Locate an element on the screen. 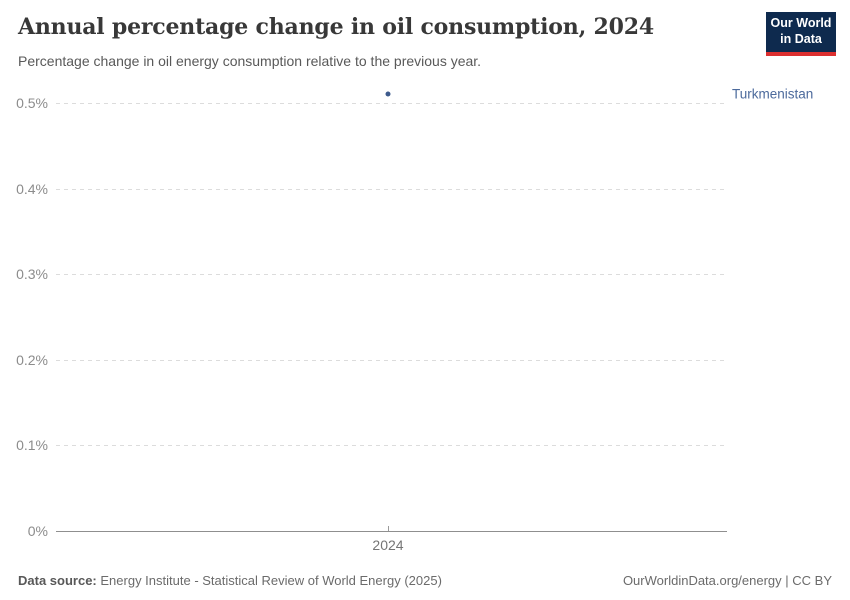  data-source-label: Data source: is located at coordinates (57, 580).